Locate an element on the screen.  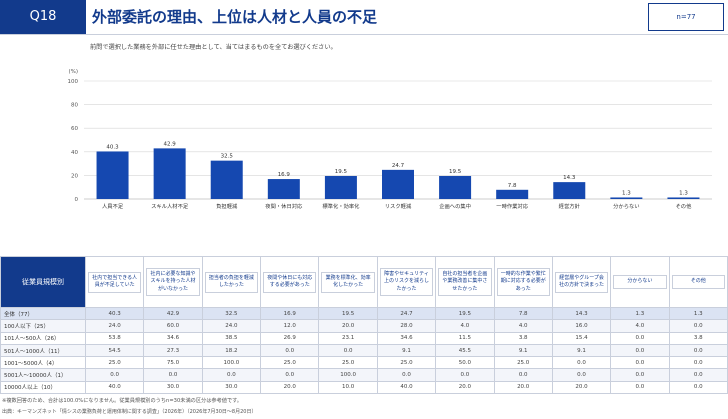
y-tick-label: 60 is located at coordinates (74, 129).